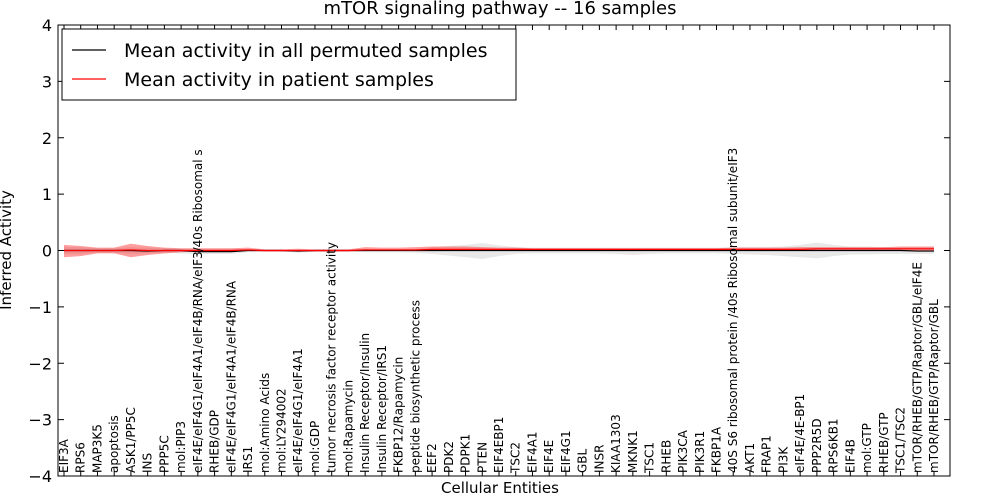  Describe the element at coordinates (181, 447) in the screenshot. I see `x-category-label: mol:PIP3` at that location.